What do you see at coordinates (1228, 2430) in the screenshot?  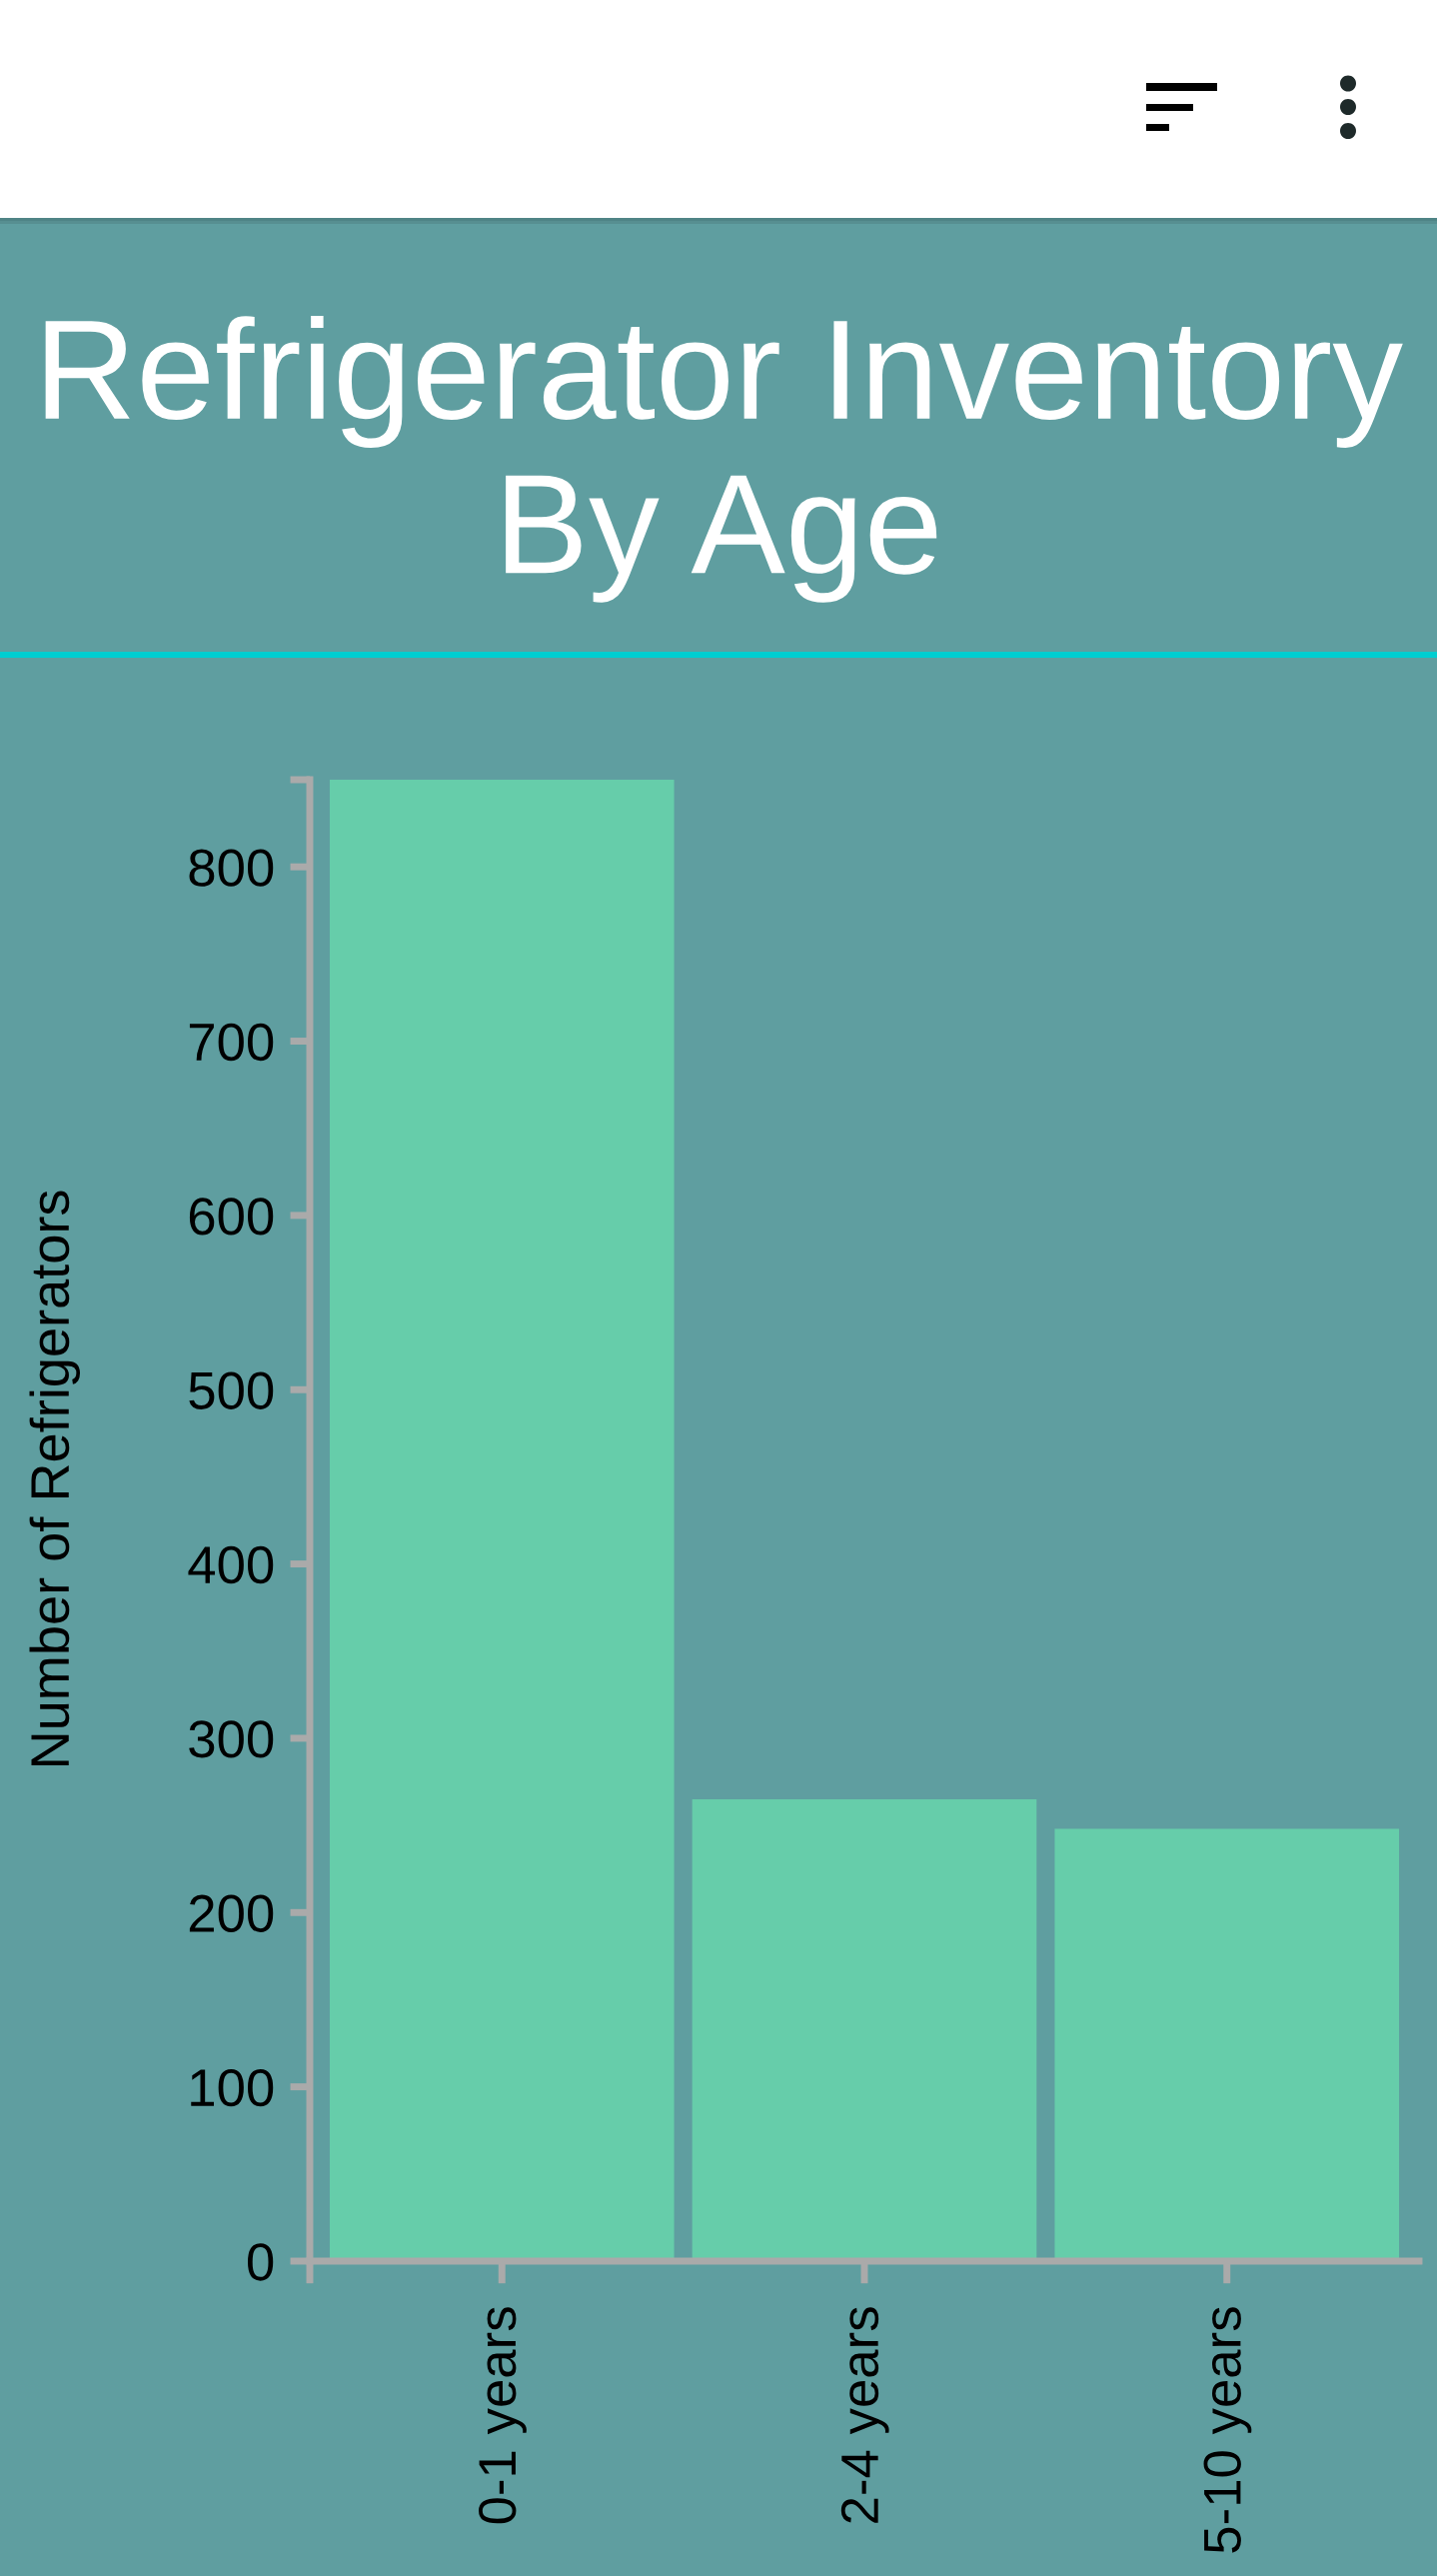 I see `x-tick-label: 5-10 years` at bounding box center [1228, 2430].